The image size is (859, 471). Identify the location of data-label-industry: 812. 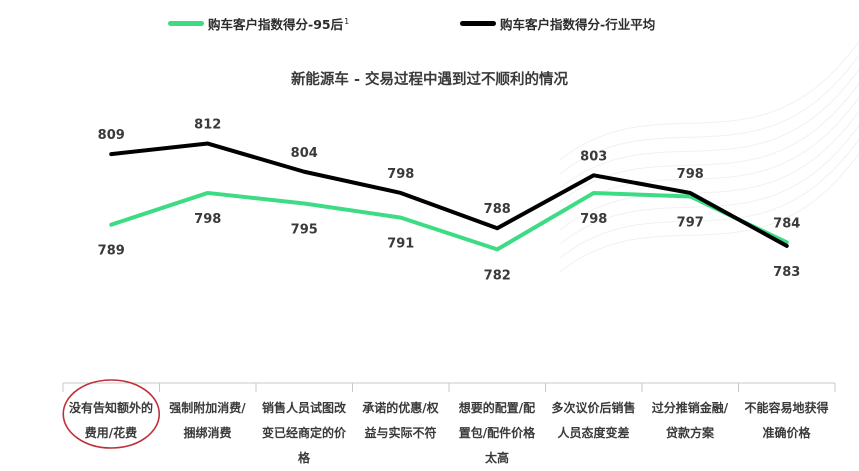
(207, 125).